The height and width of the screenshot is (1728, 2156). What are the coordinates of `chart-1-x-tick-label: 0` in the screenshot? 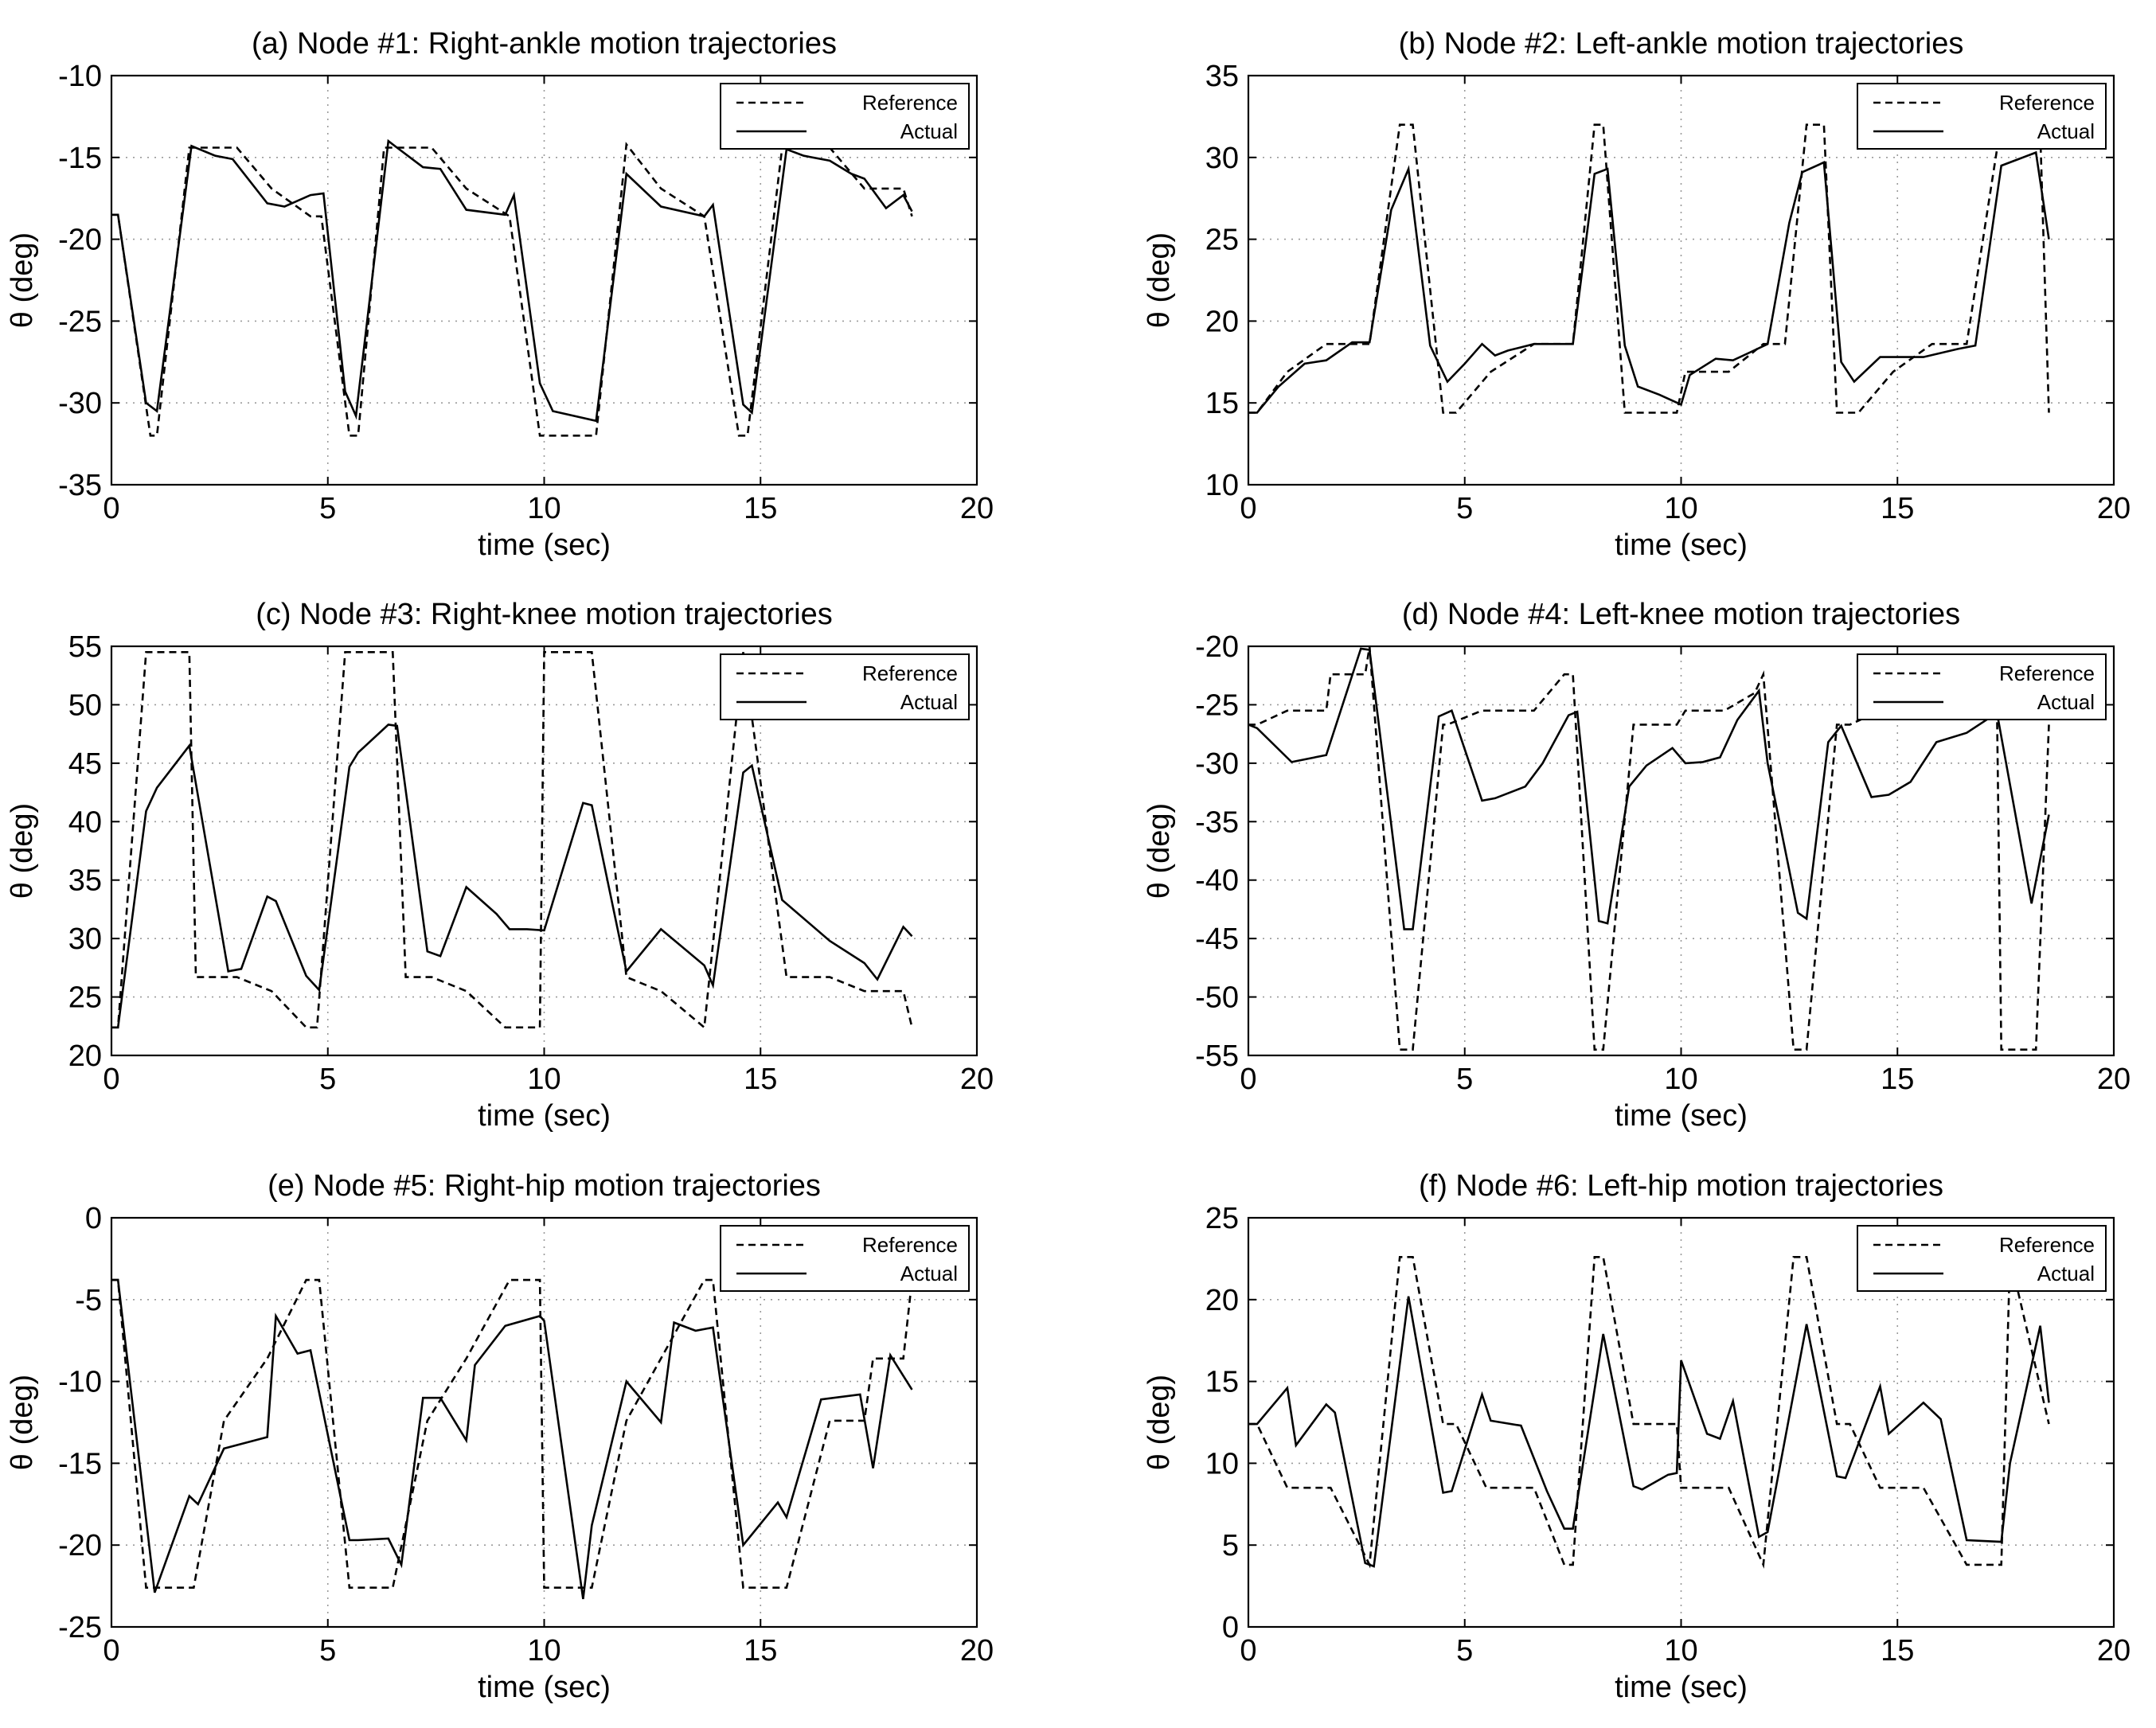 It's located at (1248, 508).